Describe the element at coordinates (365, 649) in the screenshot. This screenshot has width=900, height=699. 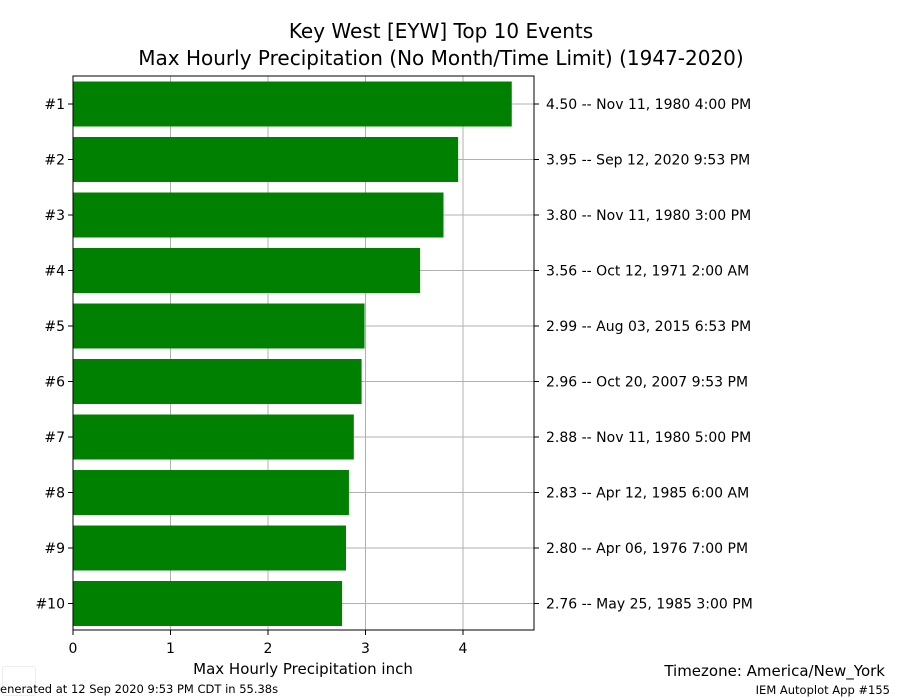
I see `x-tick-label: 3` at that location.